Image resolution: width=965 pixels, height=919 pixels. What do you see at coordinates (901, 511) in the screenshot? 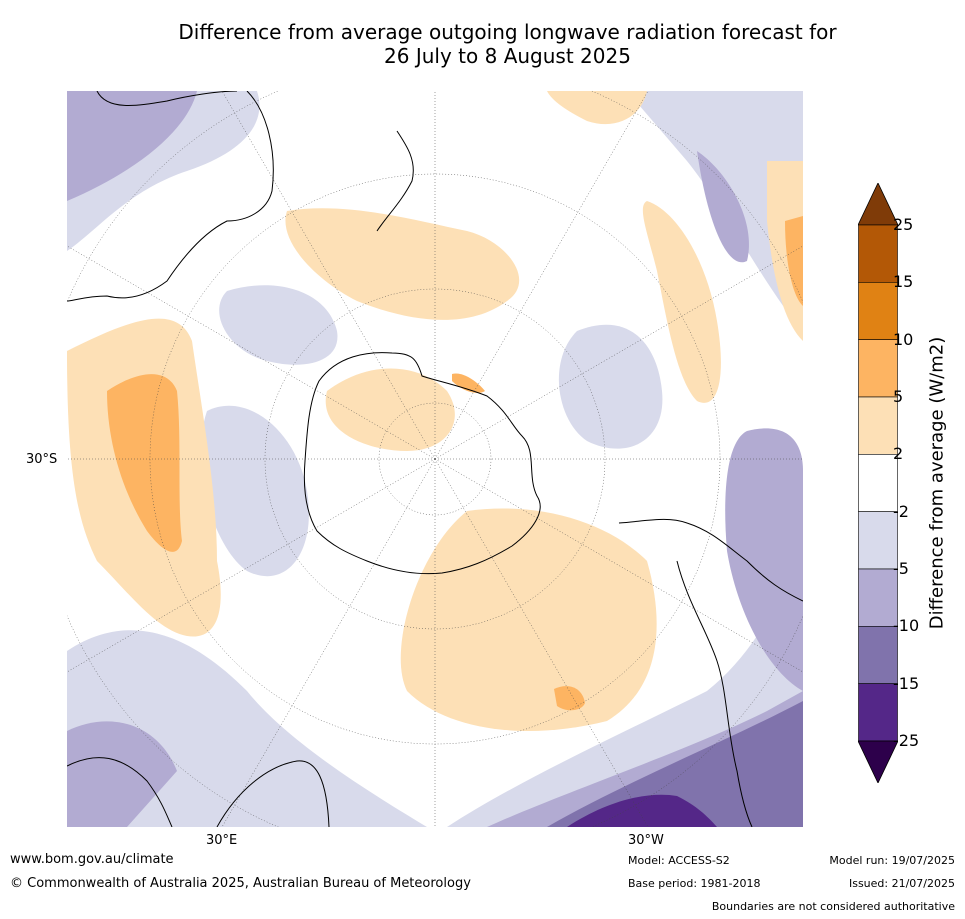
I see `colorbar-tick-label: -2` at bounding box center [901, 511].